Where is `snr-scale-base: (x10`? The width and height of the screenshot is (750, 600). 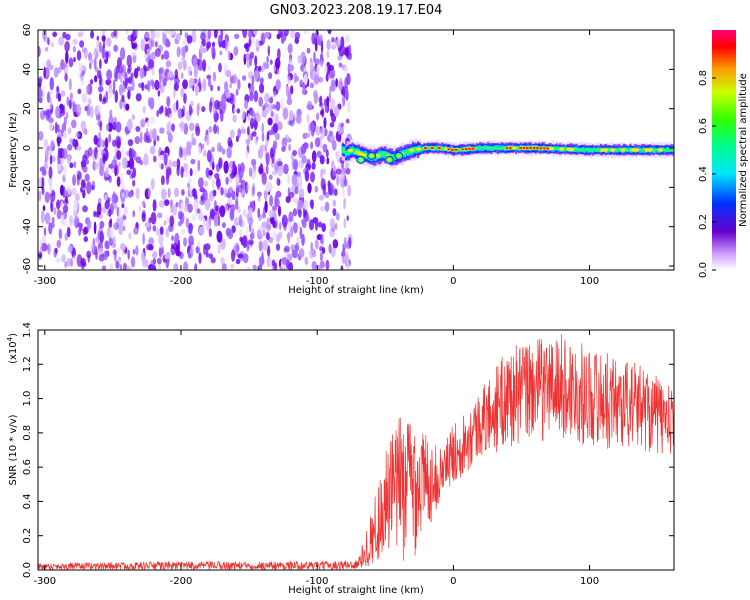 snr-scale-base: (x10 is located at coordinates (13, 352).